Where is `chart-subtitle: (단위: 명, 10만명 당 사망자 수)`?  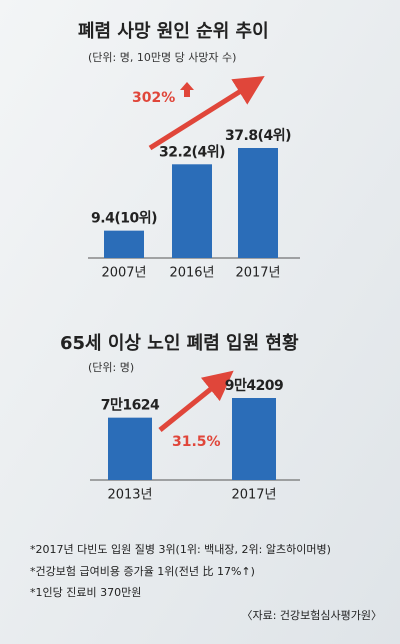
chart-subtitle: (단위: 명, 10만명 당 사망자 수) is located at coordinates (162, 57).